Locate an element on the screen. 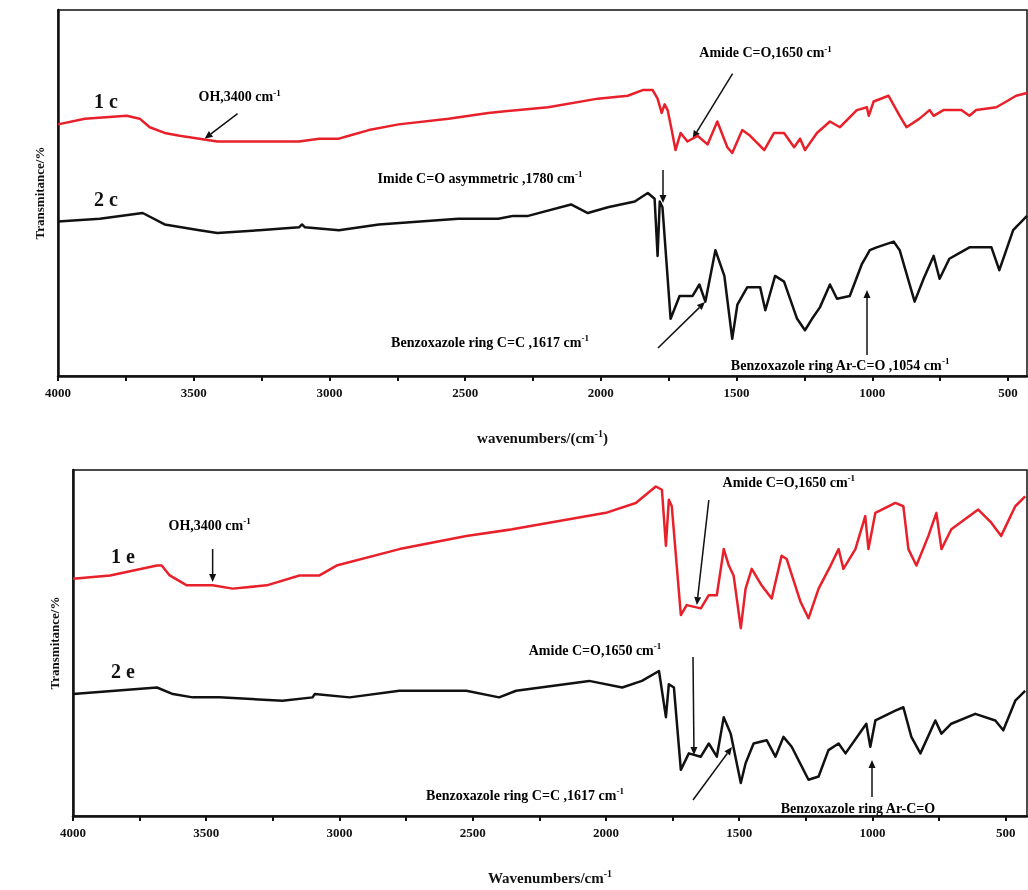 Image resolution: width=1028 pixels, height=890 pixels. series-label: 1 c is located at coordinates (106, 101).